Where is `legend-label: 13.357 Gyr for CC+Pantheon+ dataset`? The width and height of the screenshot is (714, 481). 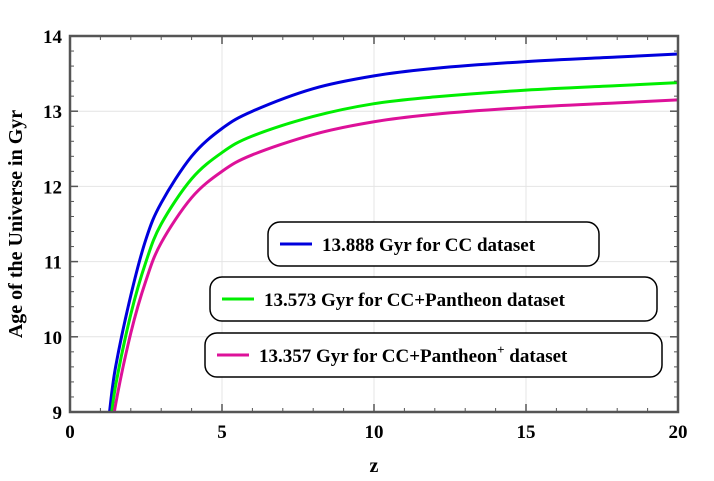 legend-label: 13.357 Gyr for CC+Pantheon+ dataset is located at coordinates (413, 354).